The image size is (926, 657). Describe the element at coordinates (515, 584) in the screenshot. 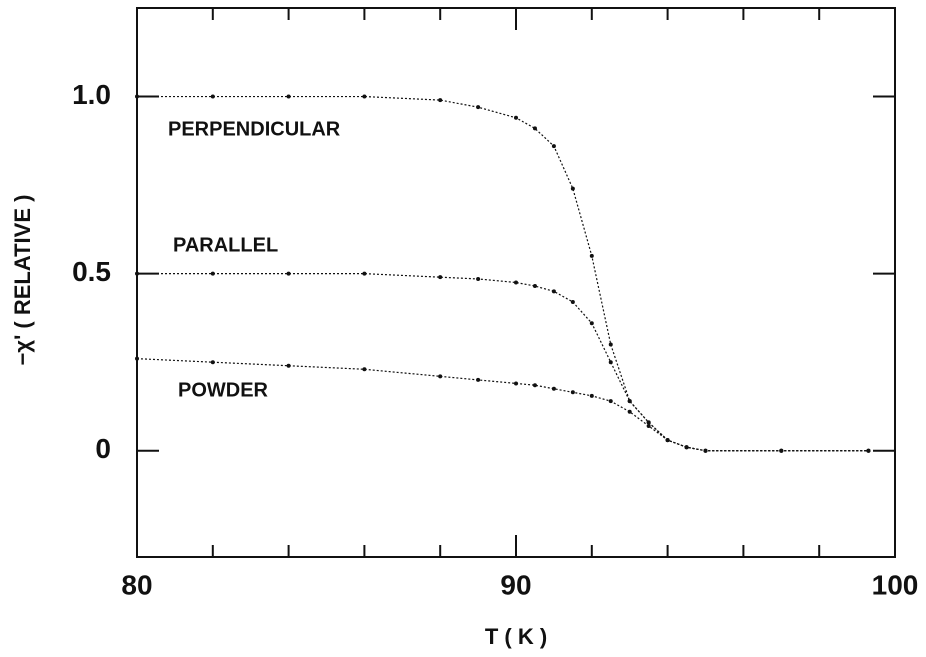

I see `x-tick-label: 90` at that location.